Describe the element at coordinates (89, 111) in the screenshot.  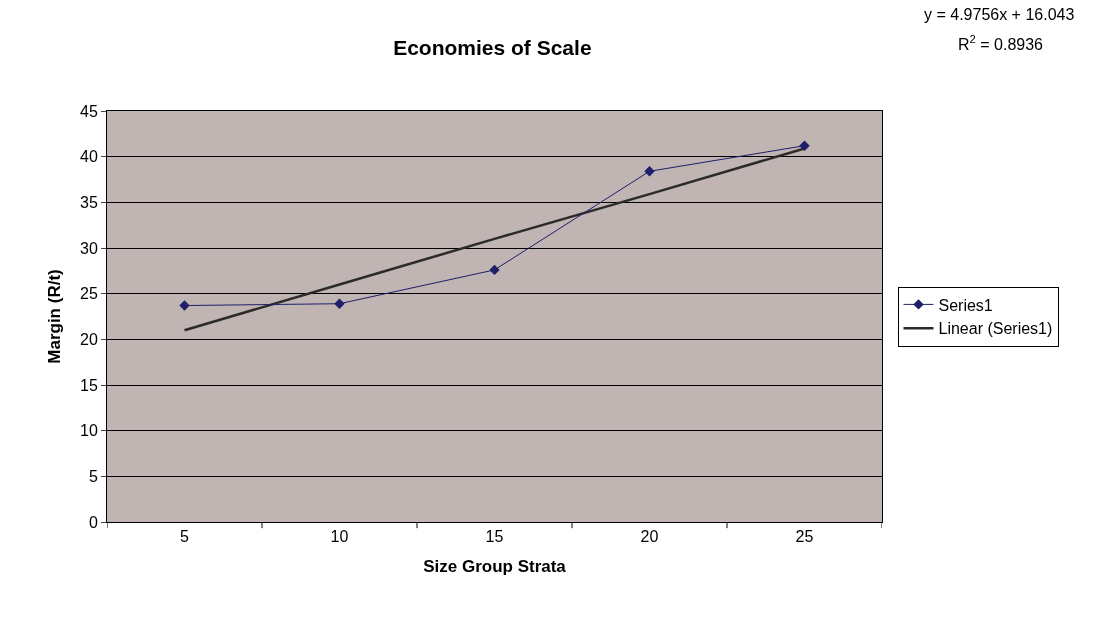
I see `y-tick-label: 45` at that location.